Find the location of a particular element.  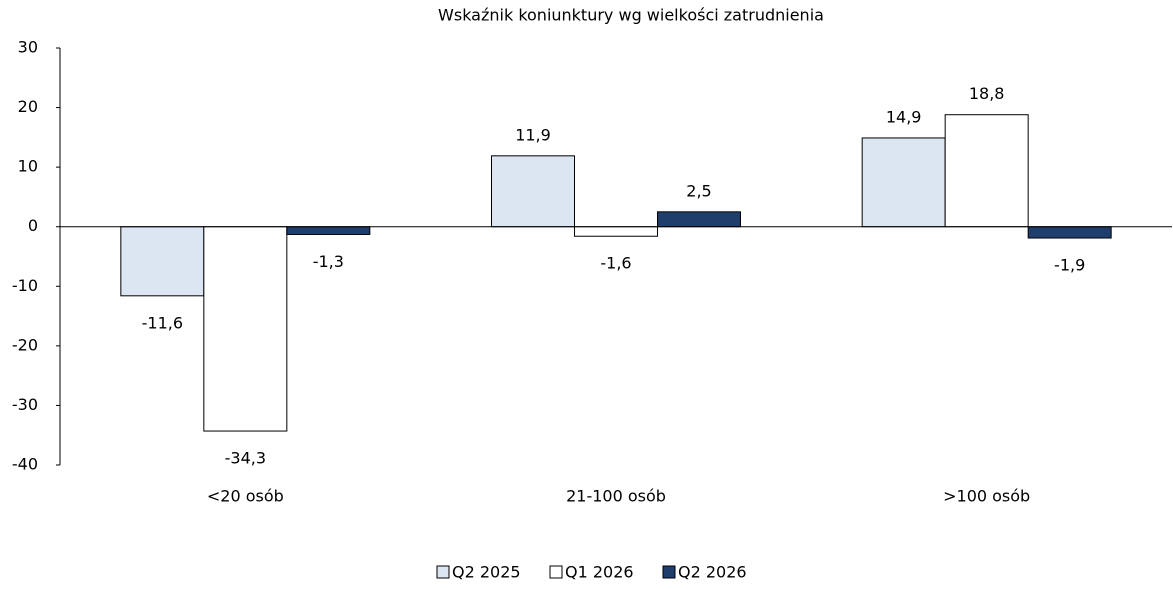

y-tick-label: 0 is located at coordinates (33, 225).